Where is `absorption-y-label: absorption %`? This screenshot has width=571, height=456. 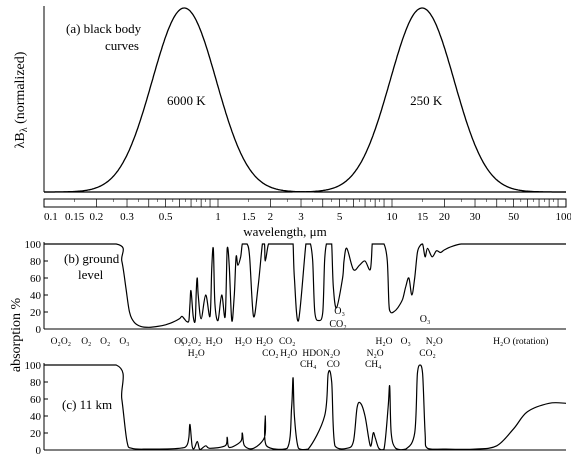 absorption-y-label: absorption % is located at coordinates (16, 335).